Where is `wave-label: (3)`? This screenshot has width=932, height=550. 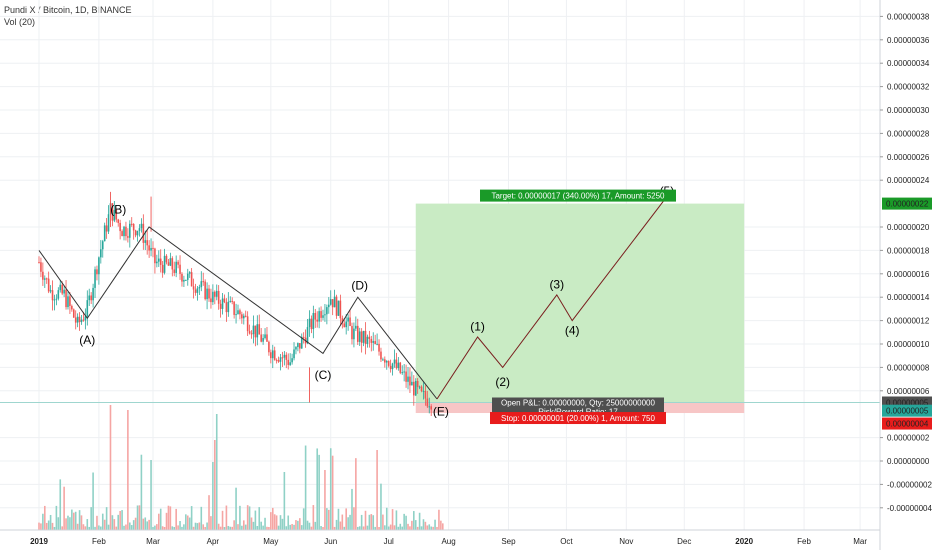
wave-label: (3) is located at coordinates (556, 285).